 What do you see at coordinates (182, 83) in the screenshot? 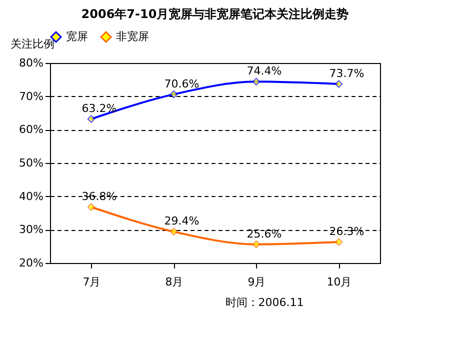
I see `data-label: 70.6%` at bounding box center [182, 83].